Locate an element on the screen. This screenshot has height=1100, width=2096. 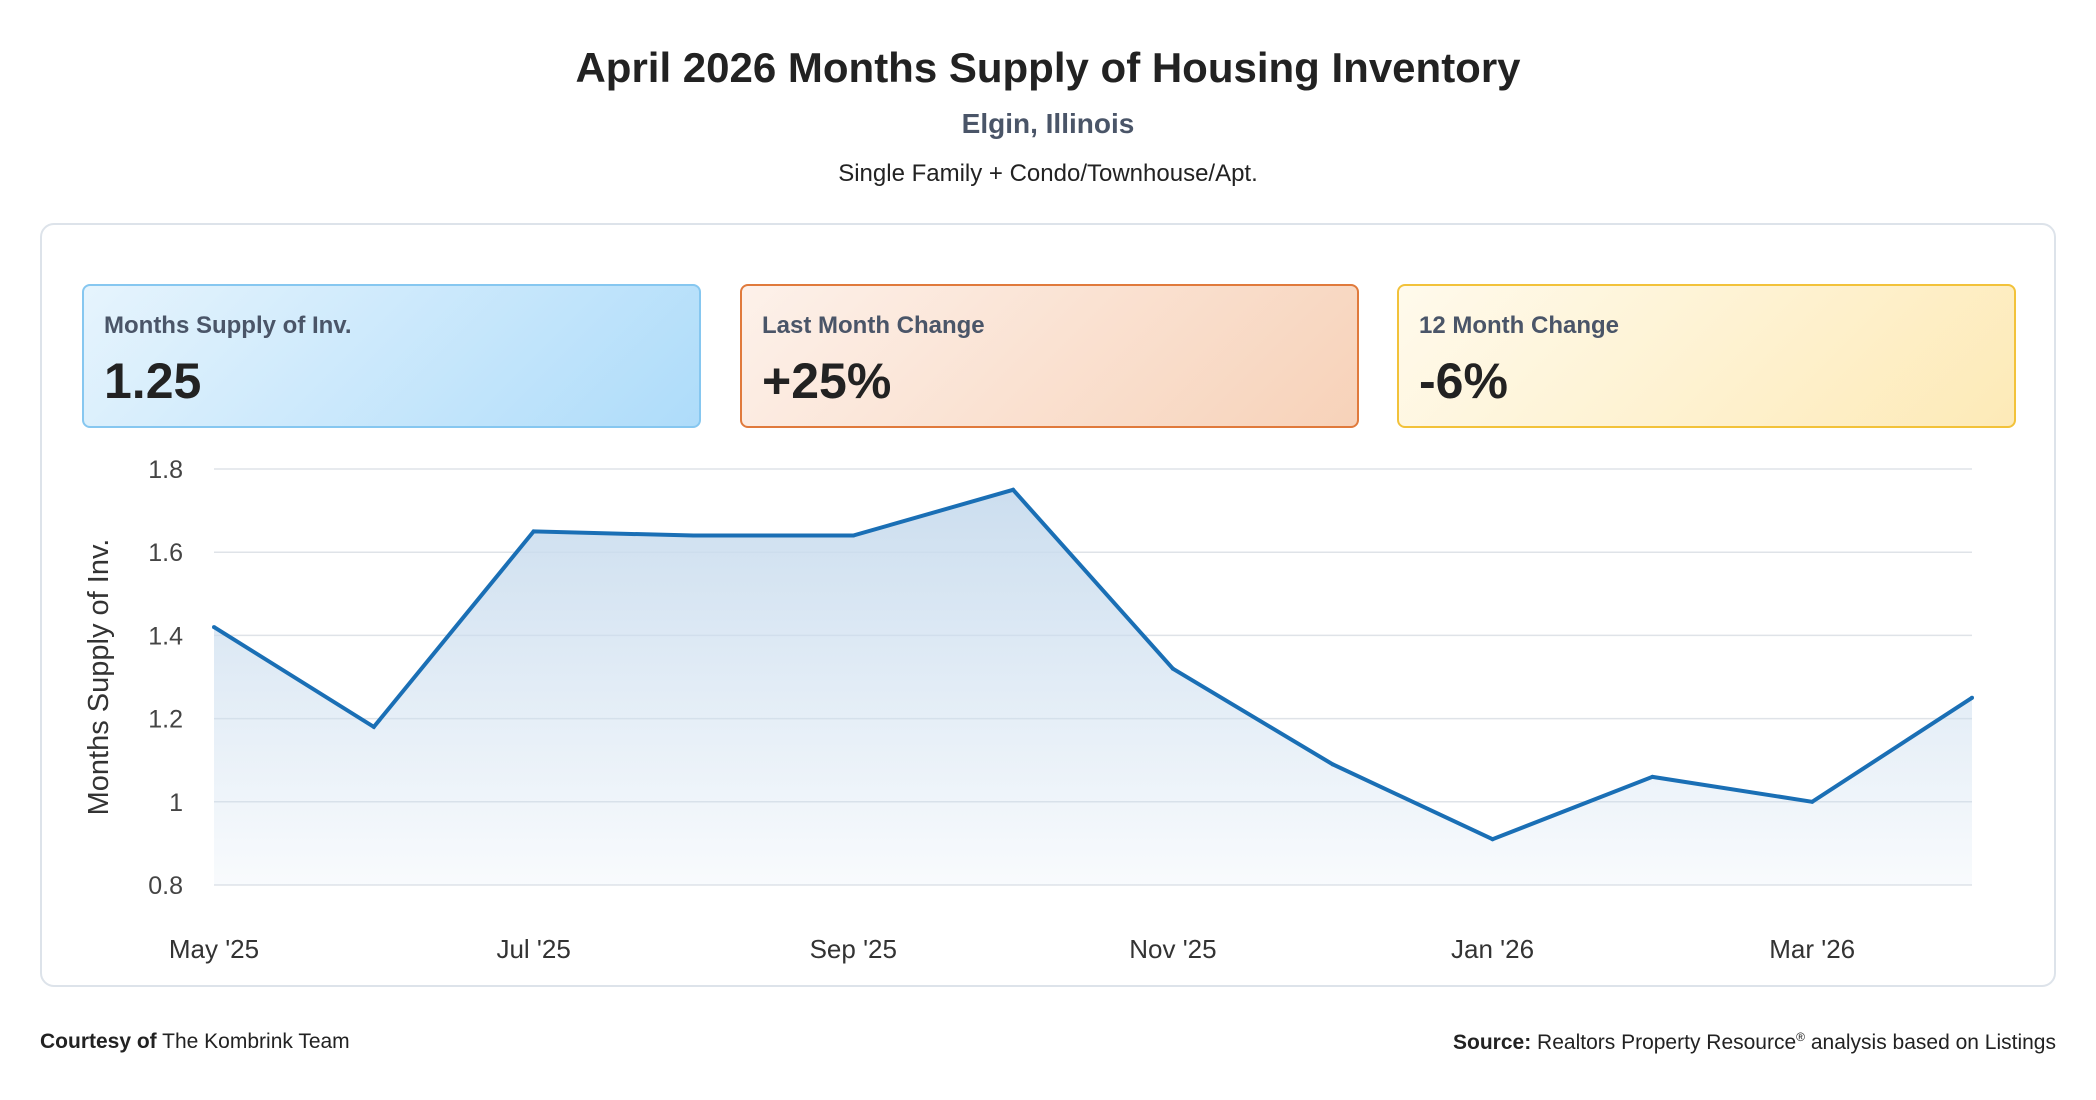
location-subtitle: Elgin, Illinois is located at coordinates (1048, 123).